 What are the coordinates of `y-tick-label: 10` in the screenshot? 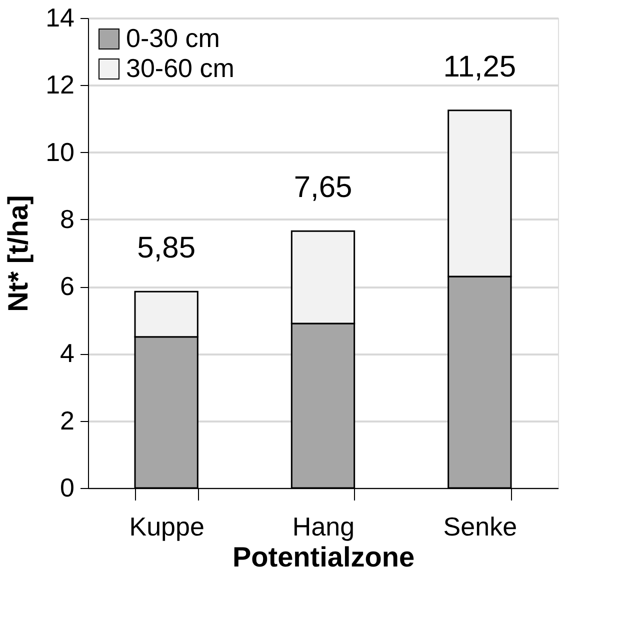 It's located at (60, 151).